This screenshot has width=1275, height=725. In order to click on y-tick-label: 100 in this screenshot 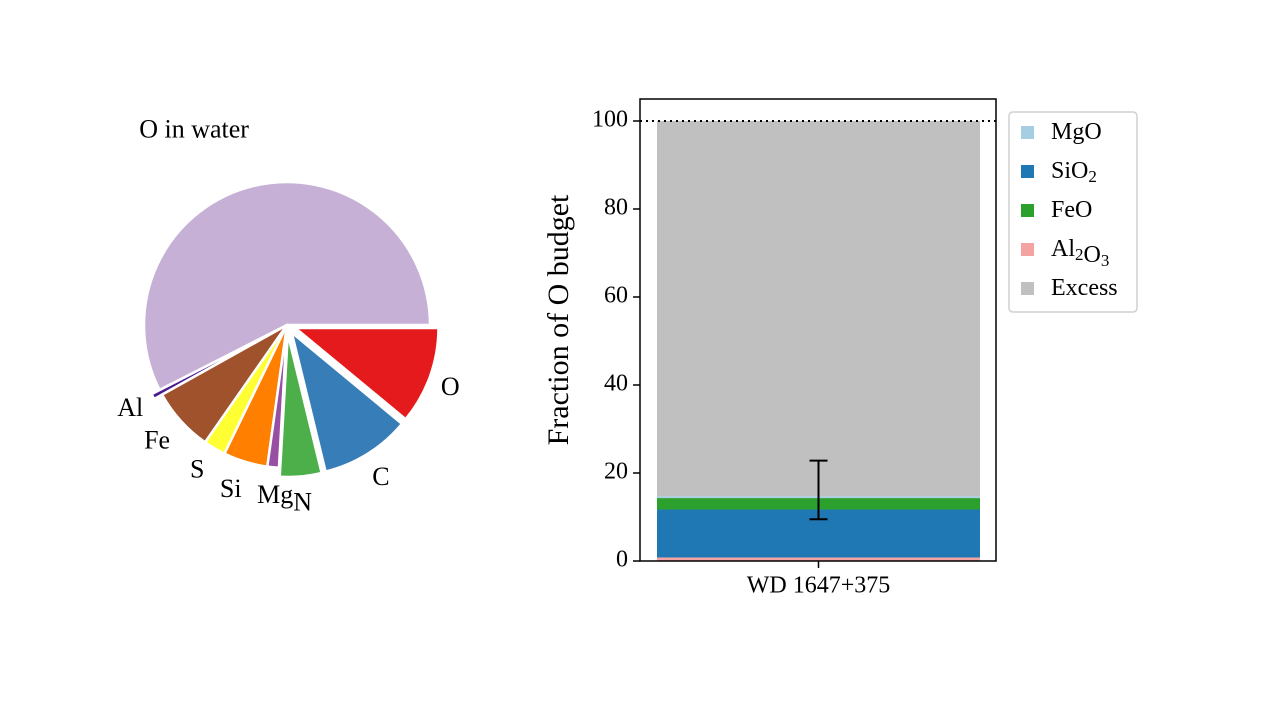, I will do `click(610, 120)`.